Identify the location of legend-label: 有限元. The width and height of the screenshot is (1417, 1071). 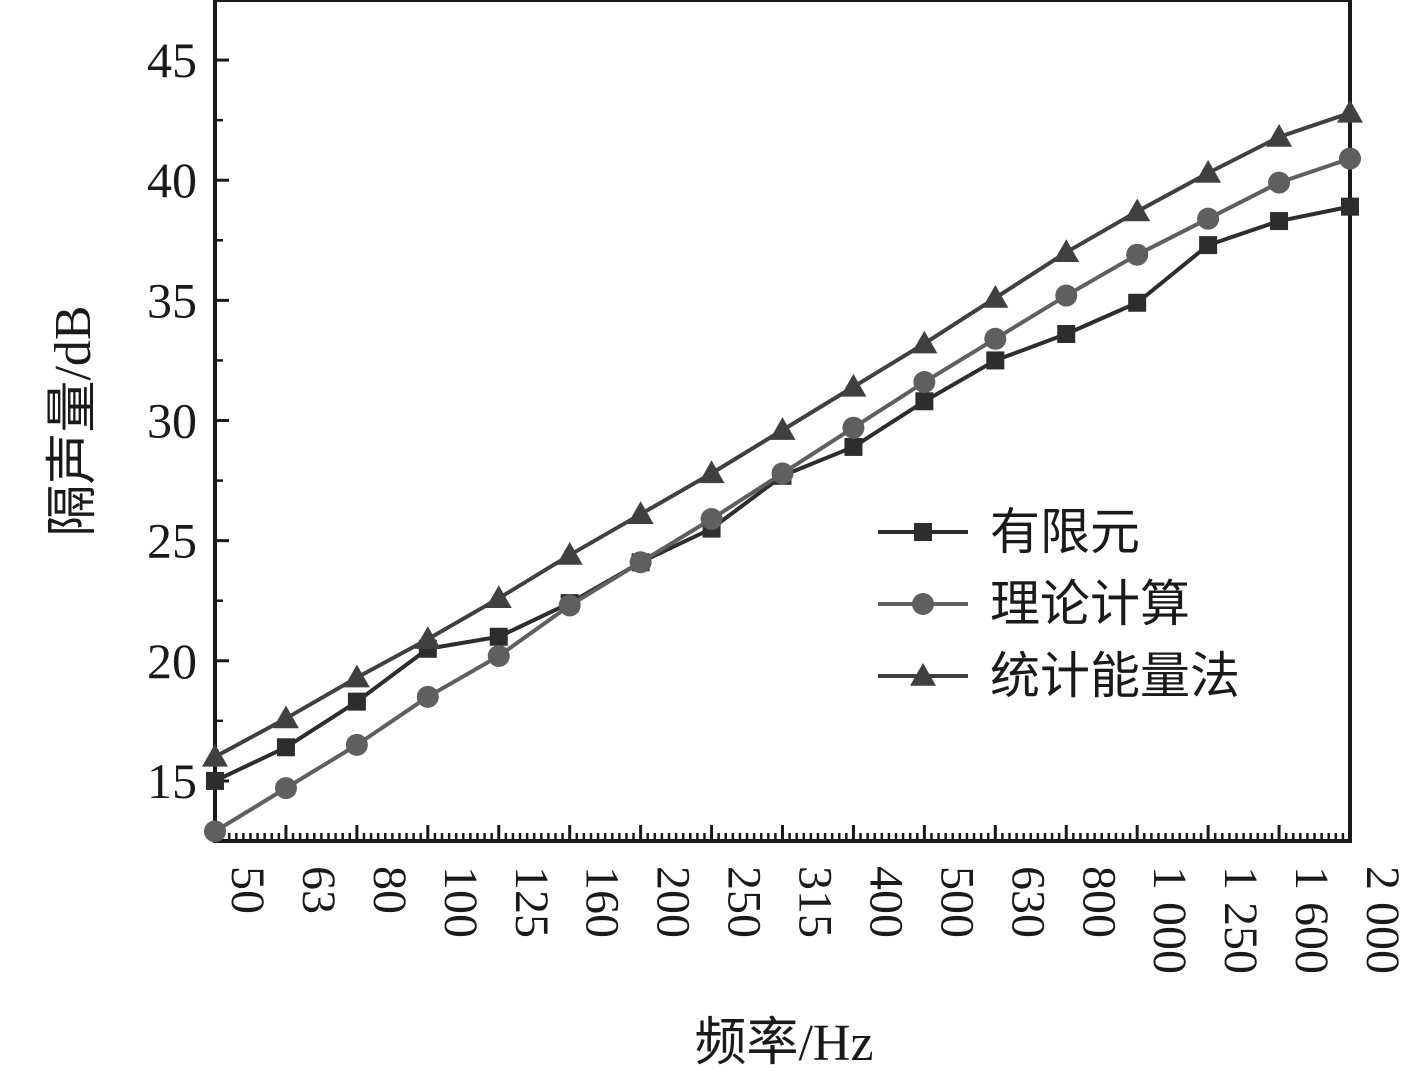
(1065, 532).